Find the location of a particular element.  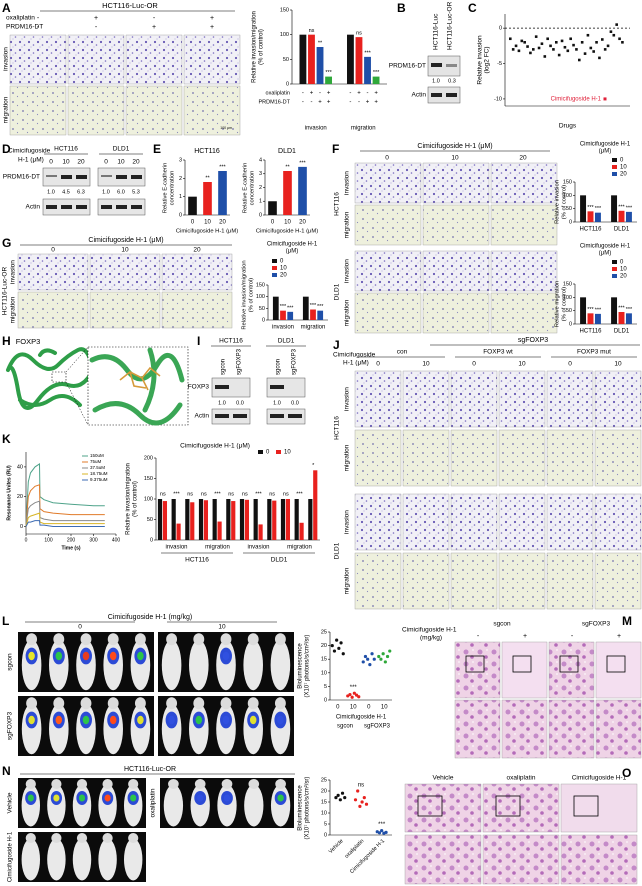

group-label: oxaliplatin is located at coordinates (153, 802).